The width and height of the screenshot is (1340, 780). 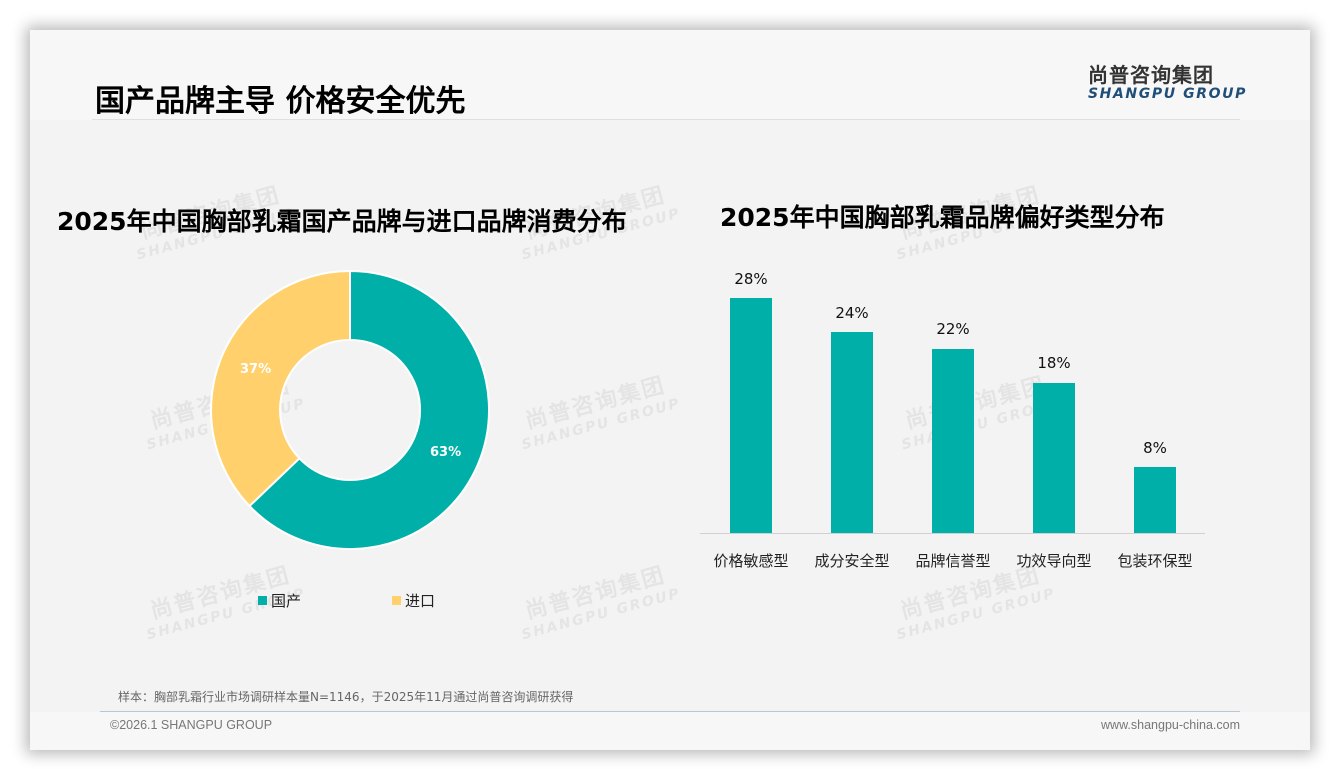 What do you see at coordinates (751, 279) in the screenshot?
I see `bar-value: 28%` at bounding box center [751, 279].